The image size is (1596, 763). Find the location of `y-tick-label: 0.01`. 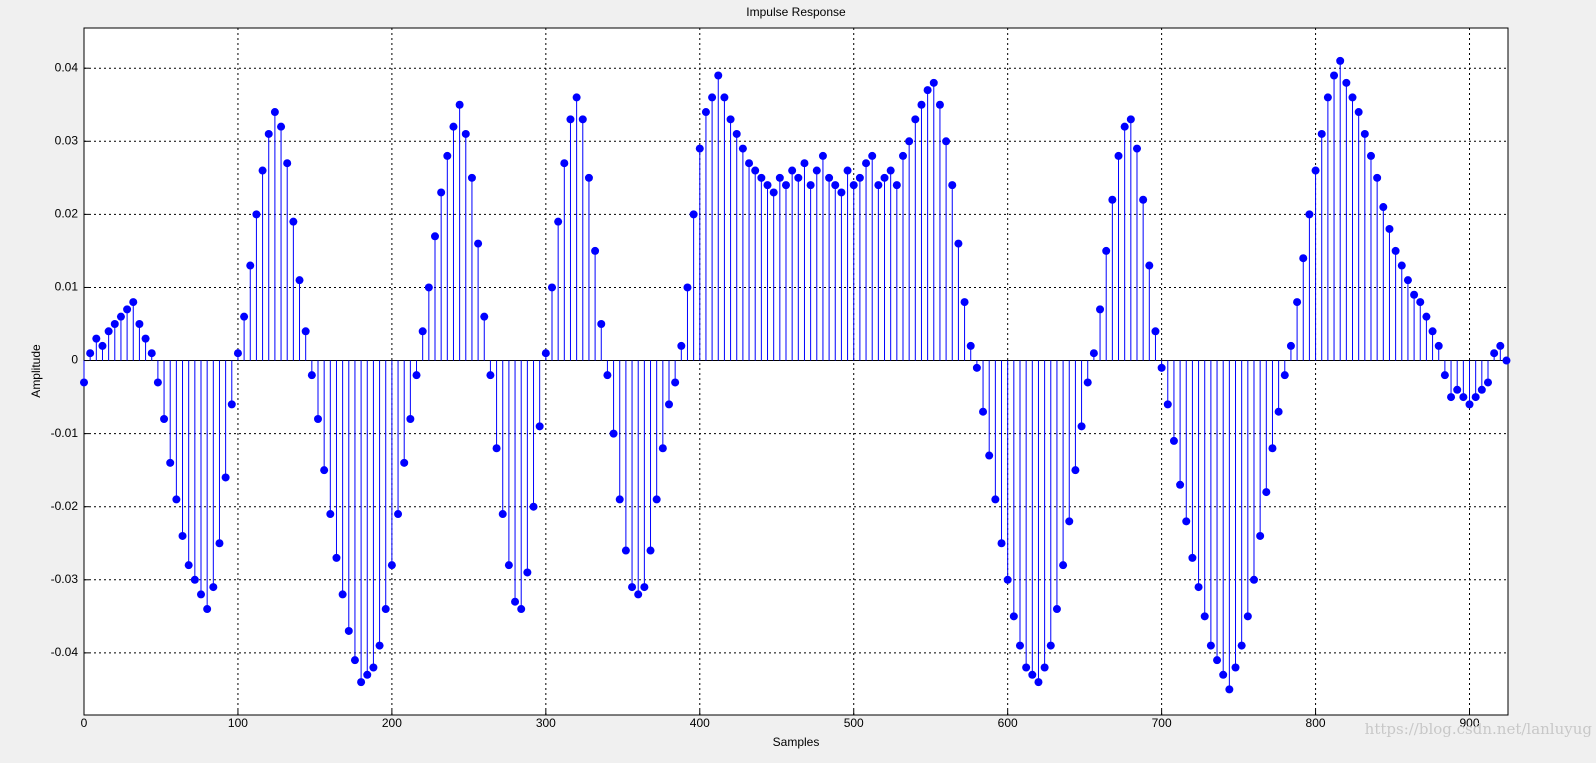

y-tick-label: 0.01 is located at coordinates (67, 287).